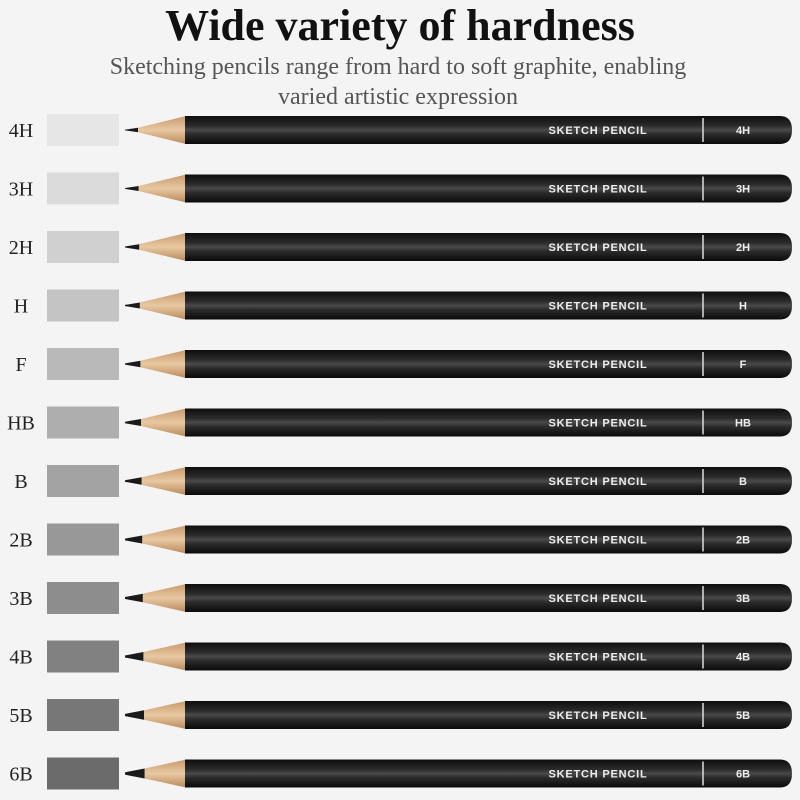 This screenshot has height=800, width=800. I want to click on pencil-row: 3B SKETCH PENCIL 3B, so click(400, 598).